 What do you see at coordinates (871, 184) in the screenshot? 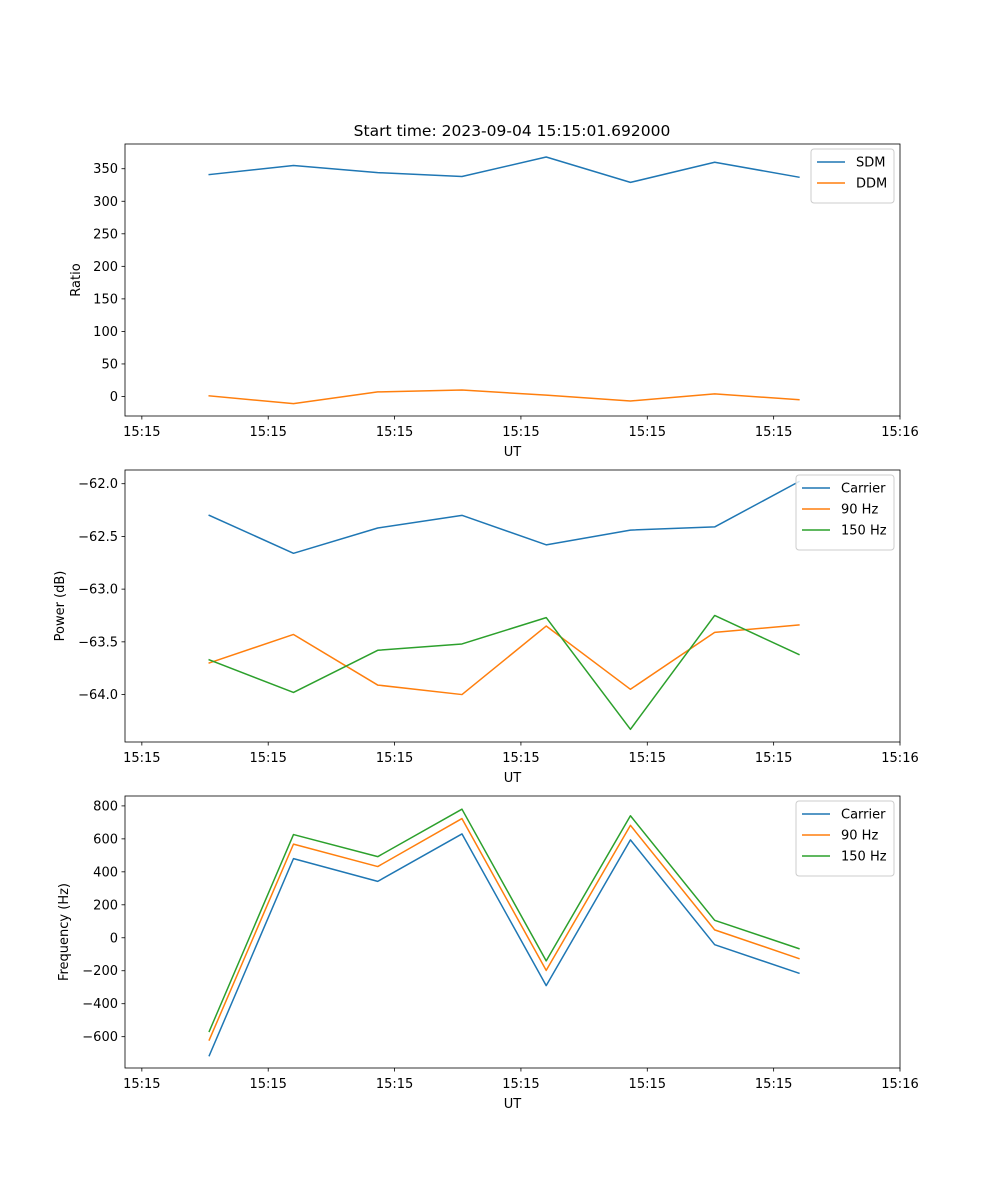
I see `legend-label: DDM` at bounding box center [871, 184].